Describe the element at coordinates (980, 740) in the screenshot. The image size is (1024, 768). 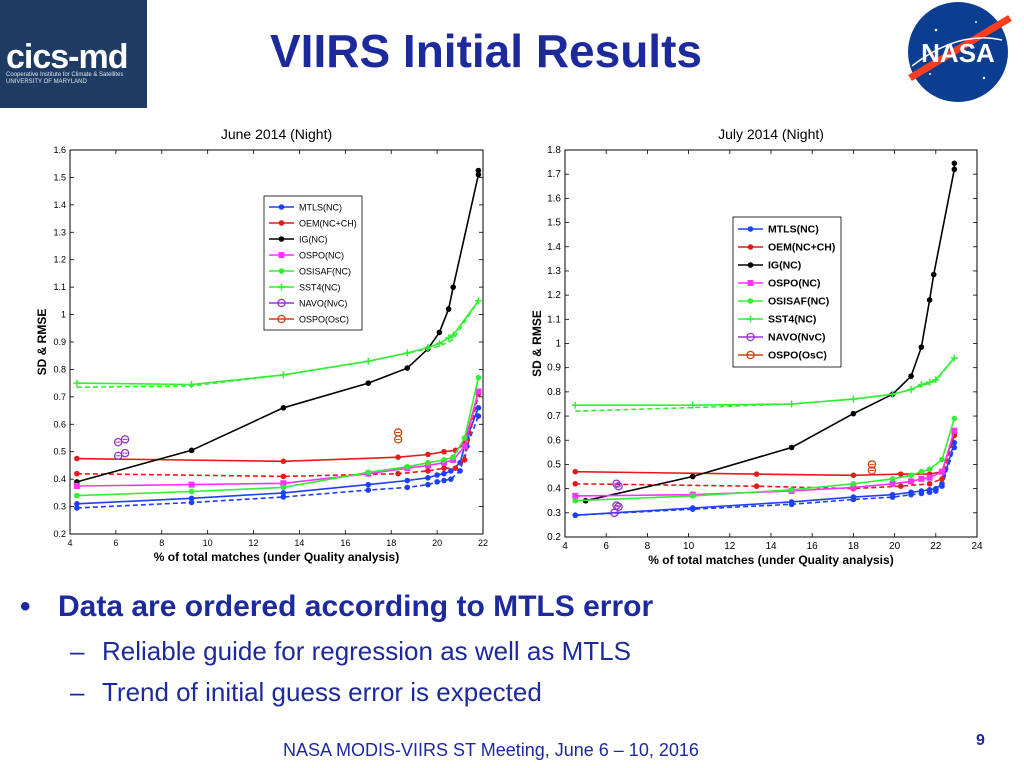
I see `page-number: 9` at that location.